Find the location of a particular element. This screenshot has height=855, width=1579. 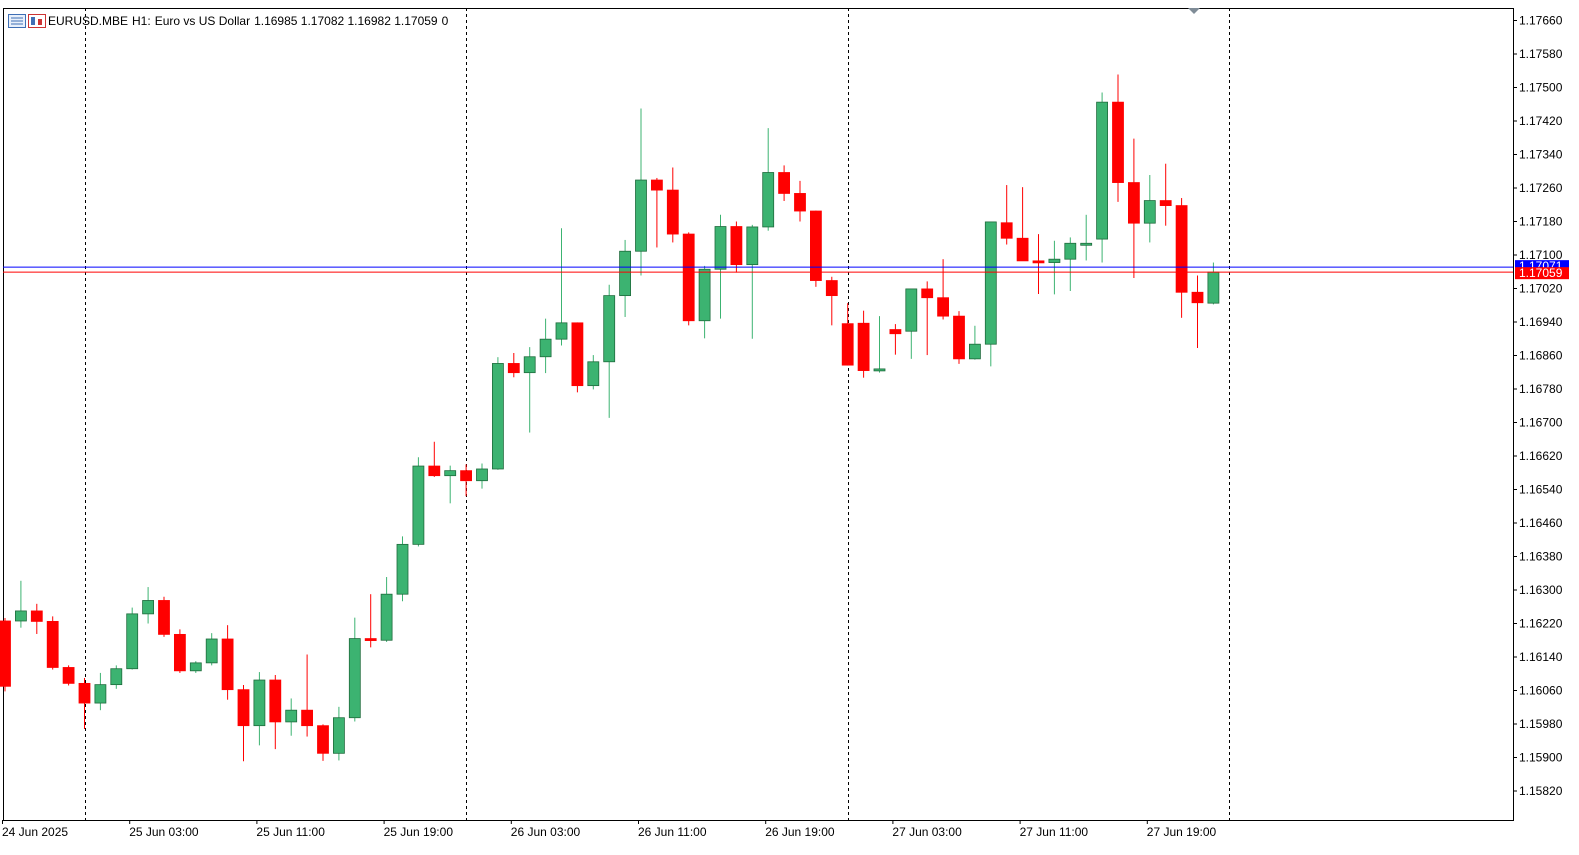

x-tick-label: 26 Jun 19:00 is located at coordinates (800, 832).